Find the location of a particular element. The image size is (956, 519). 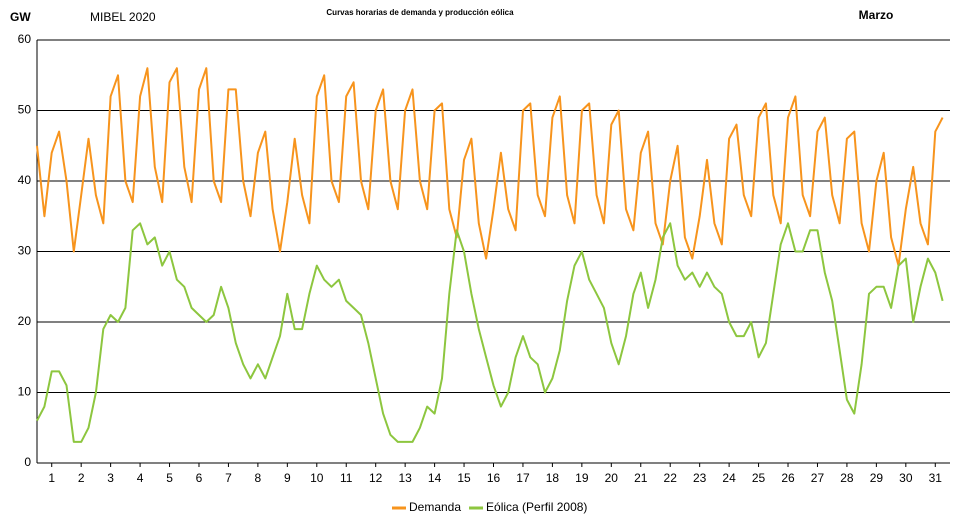

y-tick-label: 50 is located at coordinates (25, 110).